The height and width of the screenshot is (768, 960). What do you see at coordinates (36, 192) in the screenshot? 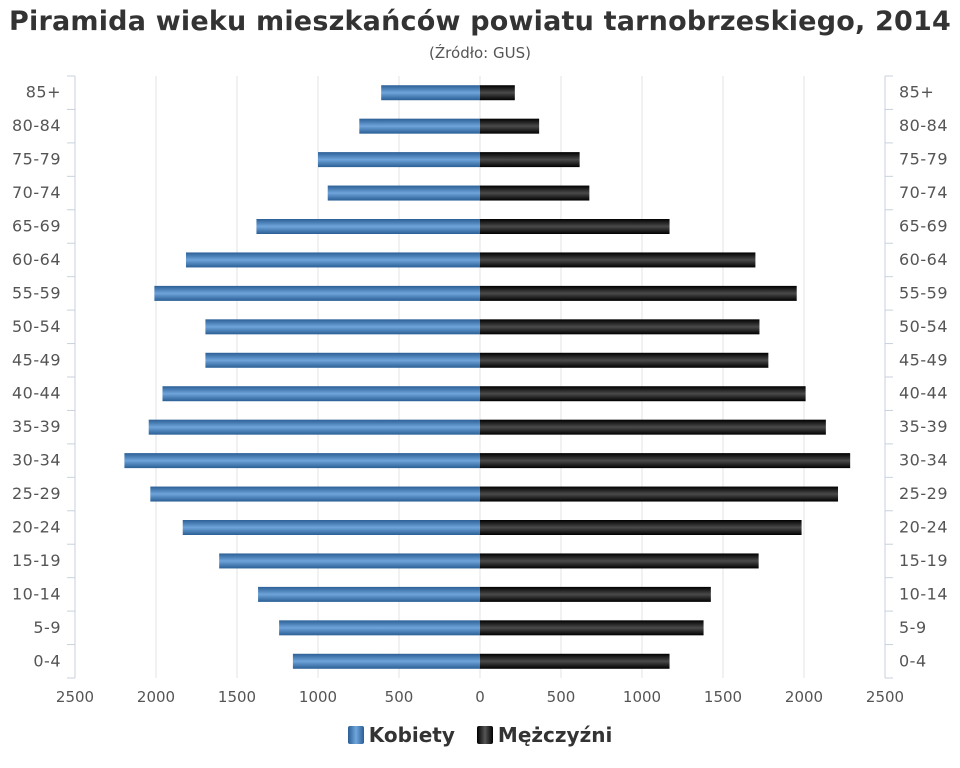
I see `category-label-left: 70-74` at bounding box center [36, 192].